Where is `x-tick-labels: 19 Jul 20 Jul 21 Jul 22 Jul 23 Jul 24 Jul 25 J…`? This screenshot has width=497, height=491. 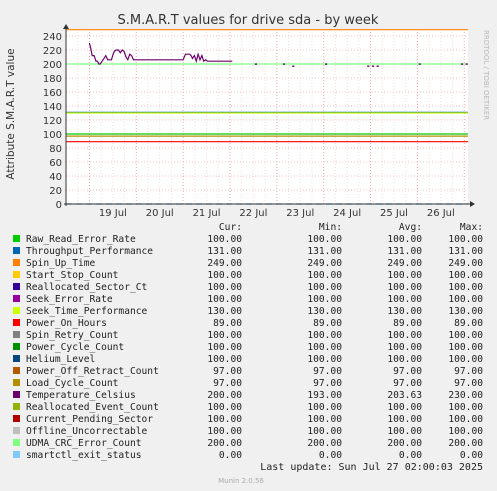 x-tick-labels: 19 Jul 20 Jul 21 Jul 22 Jul 23 Jul 24 Jul 25 J… is located at coordinates (277, 213).